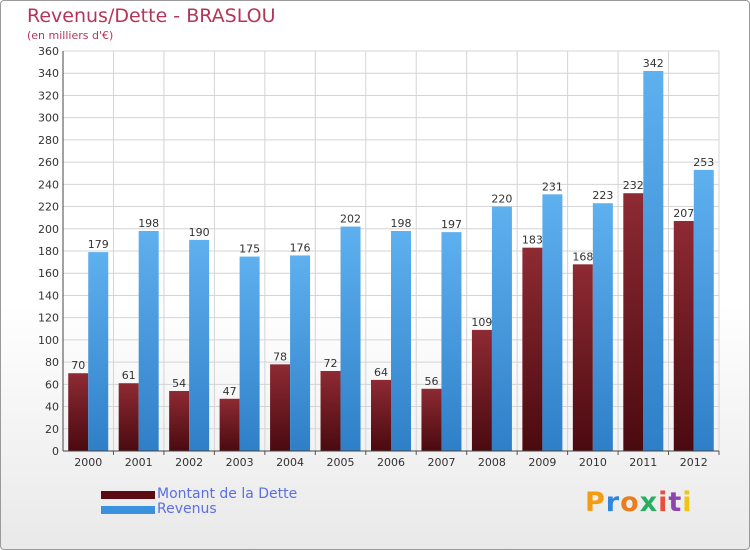 This screenshot has width=750, height=550. Describe the element at coordinates (48, 207) in the screenshot. I see `y-tick-label: 220` at that location.